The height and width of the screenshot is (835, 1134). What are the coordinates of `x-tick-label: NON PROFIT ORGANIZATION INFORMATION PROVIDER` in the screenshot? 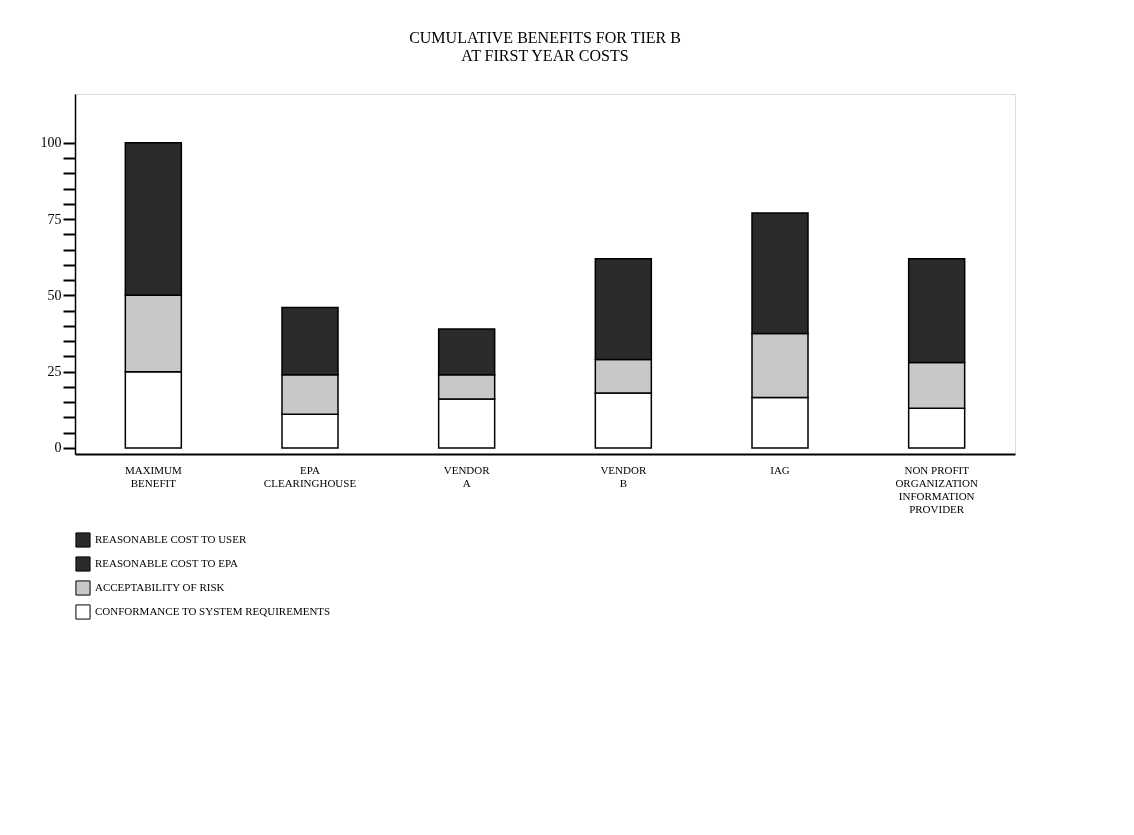 It's located at (936, 489).